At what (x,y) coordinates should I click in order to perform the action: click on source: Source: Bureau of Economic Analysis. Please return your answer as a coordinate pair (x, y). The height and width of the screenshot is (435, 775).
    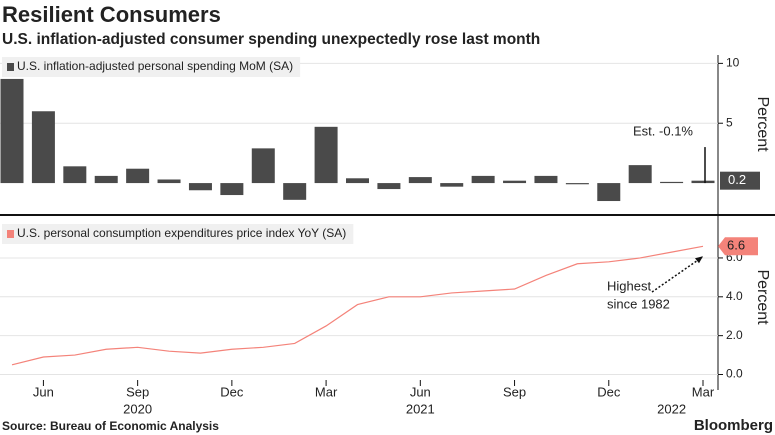
    Looking at the image, I should click on (110, 426).